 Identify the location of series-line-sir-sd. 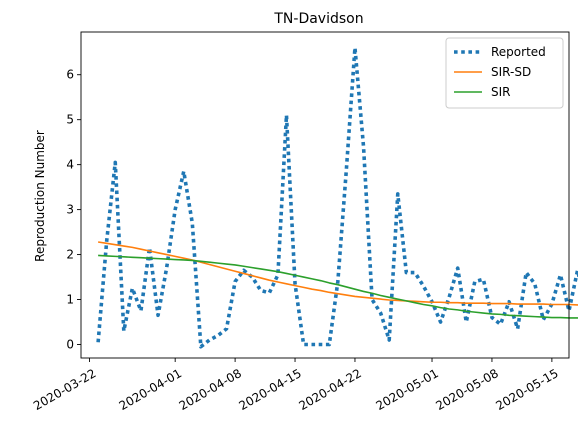
(337, 273).